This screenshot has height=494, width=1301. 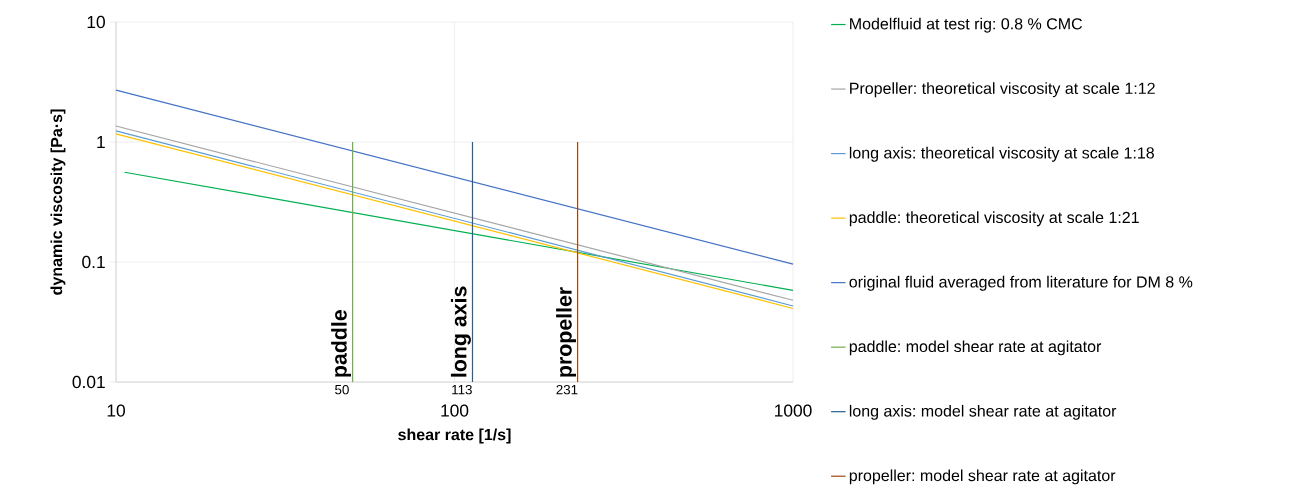 I want to click on legend-label: long axis: theoretical viscosity at scale 1:18, so click(x=1001, y=154).